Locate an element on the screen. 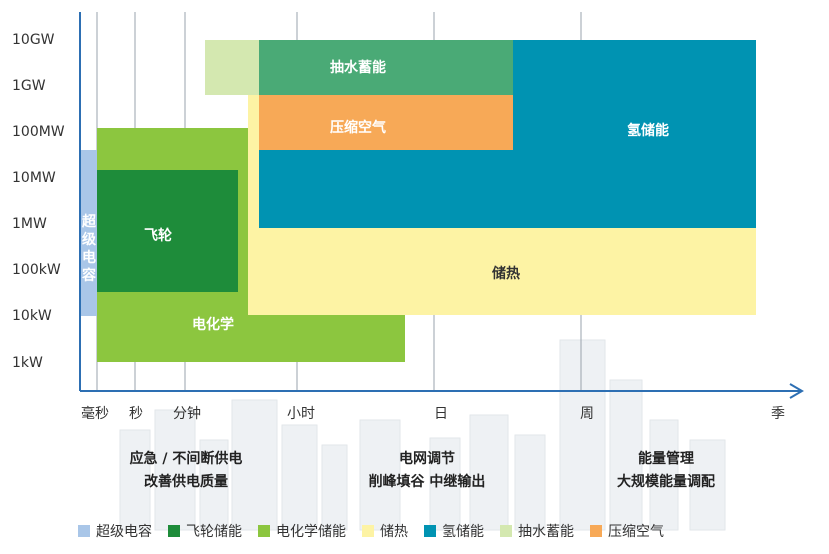 This screenshot has height=554, width=829. label-hydrogen: 氢储能 is located at coordinates (648, 131).